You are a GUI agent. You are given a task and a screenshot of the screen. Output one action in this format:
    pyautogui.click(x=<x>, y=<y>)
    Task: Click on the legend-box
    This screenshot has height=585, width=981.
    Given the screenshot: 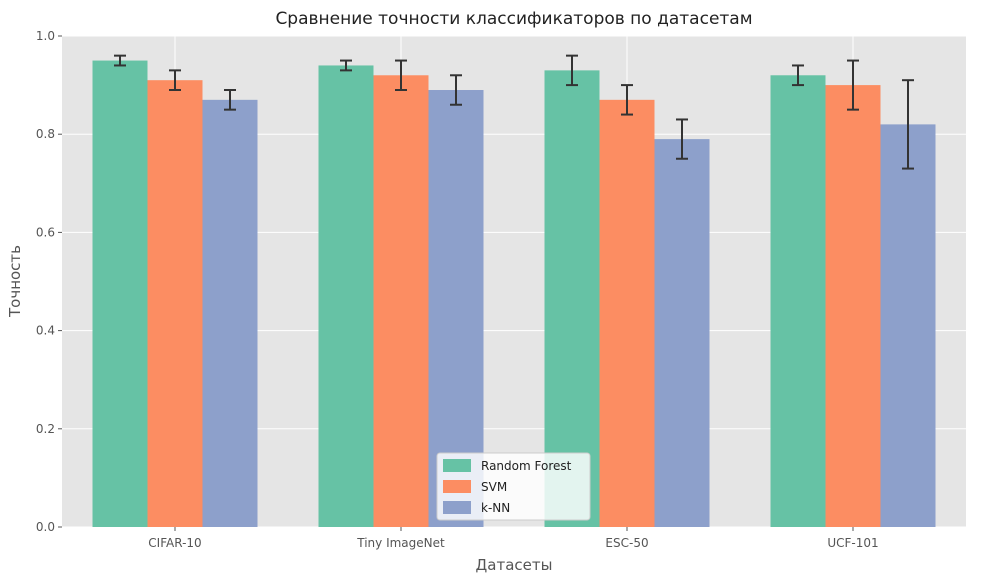 What is the action you would take?
    pyautogui.click(x=513, y=486)
    